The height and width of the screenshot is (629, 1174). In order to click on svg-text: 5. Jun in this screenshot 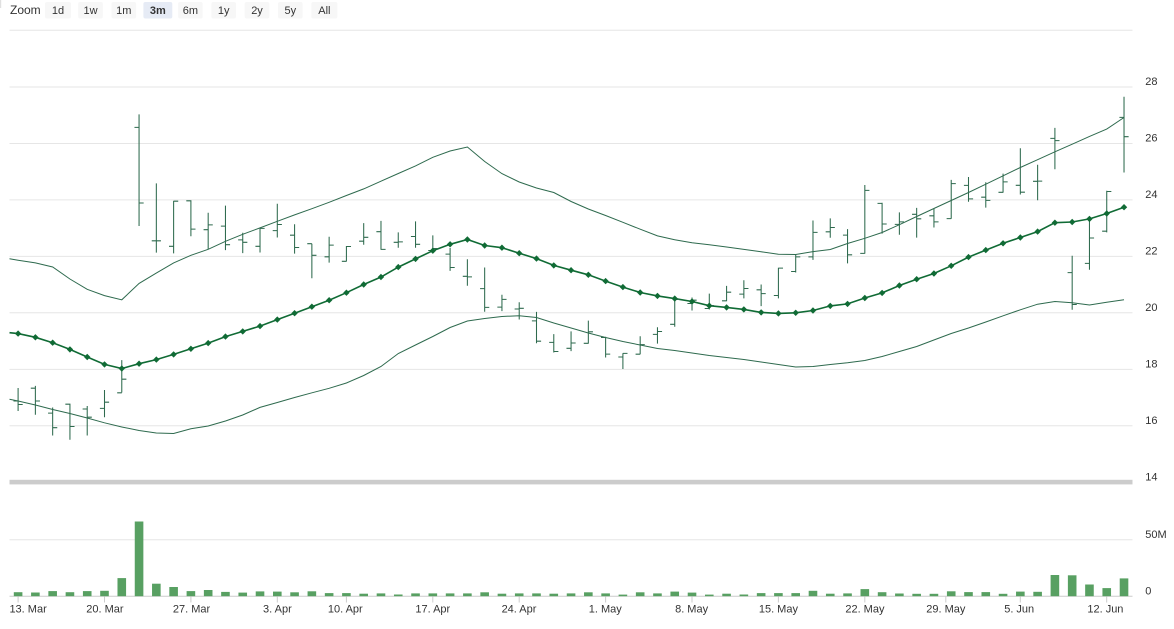, I will do `click(1019, 610)`.